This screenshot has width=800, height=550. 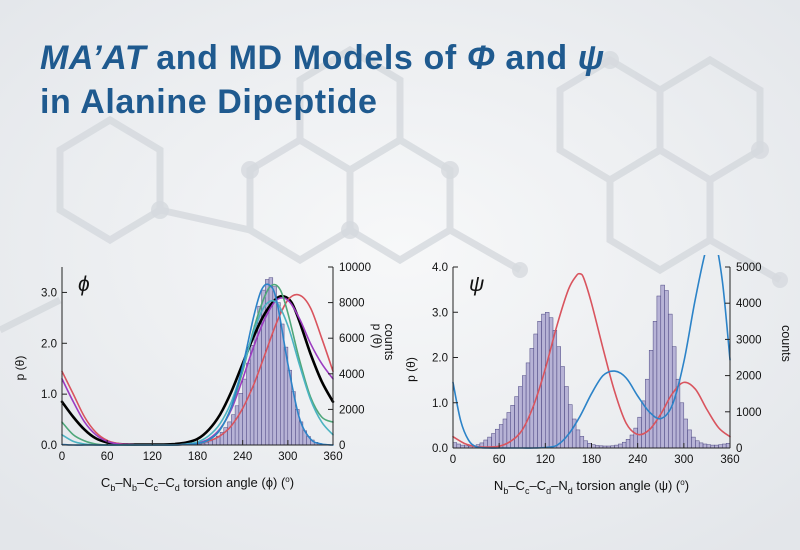 What do you see at coordinates (536, 58) in the screenshot?
I see `title-and: and` at bounding box center [536, 58].